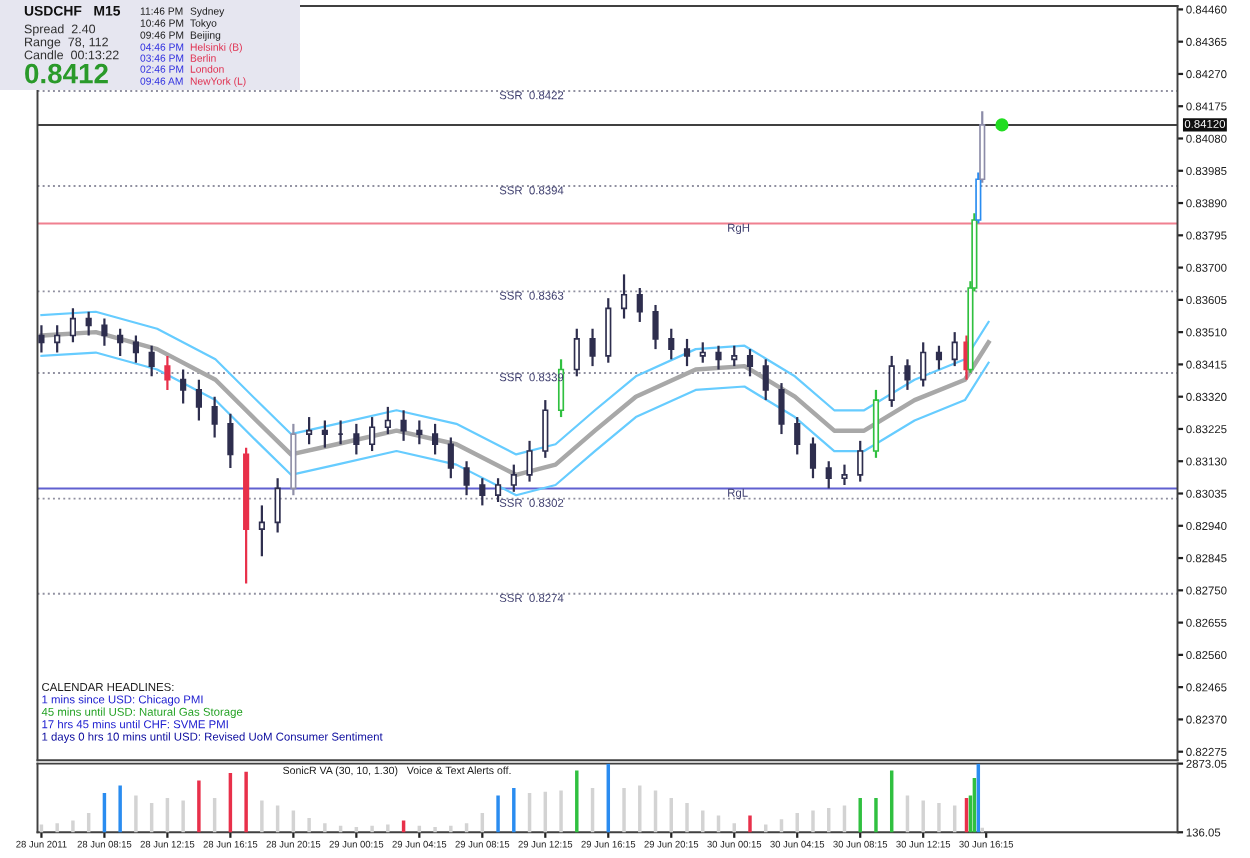 This screenshot has width=1250, height=858. What do you see at coordinates (66, 73) in the screenshot?
I see `annotation: 0.8412` at bounding box center [66, 73].